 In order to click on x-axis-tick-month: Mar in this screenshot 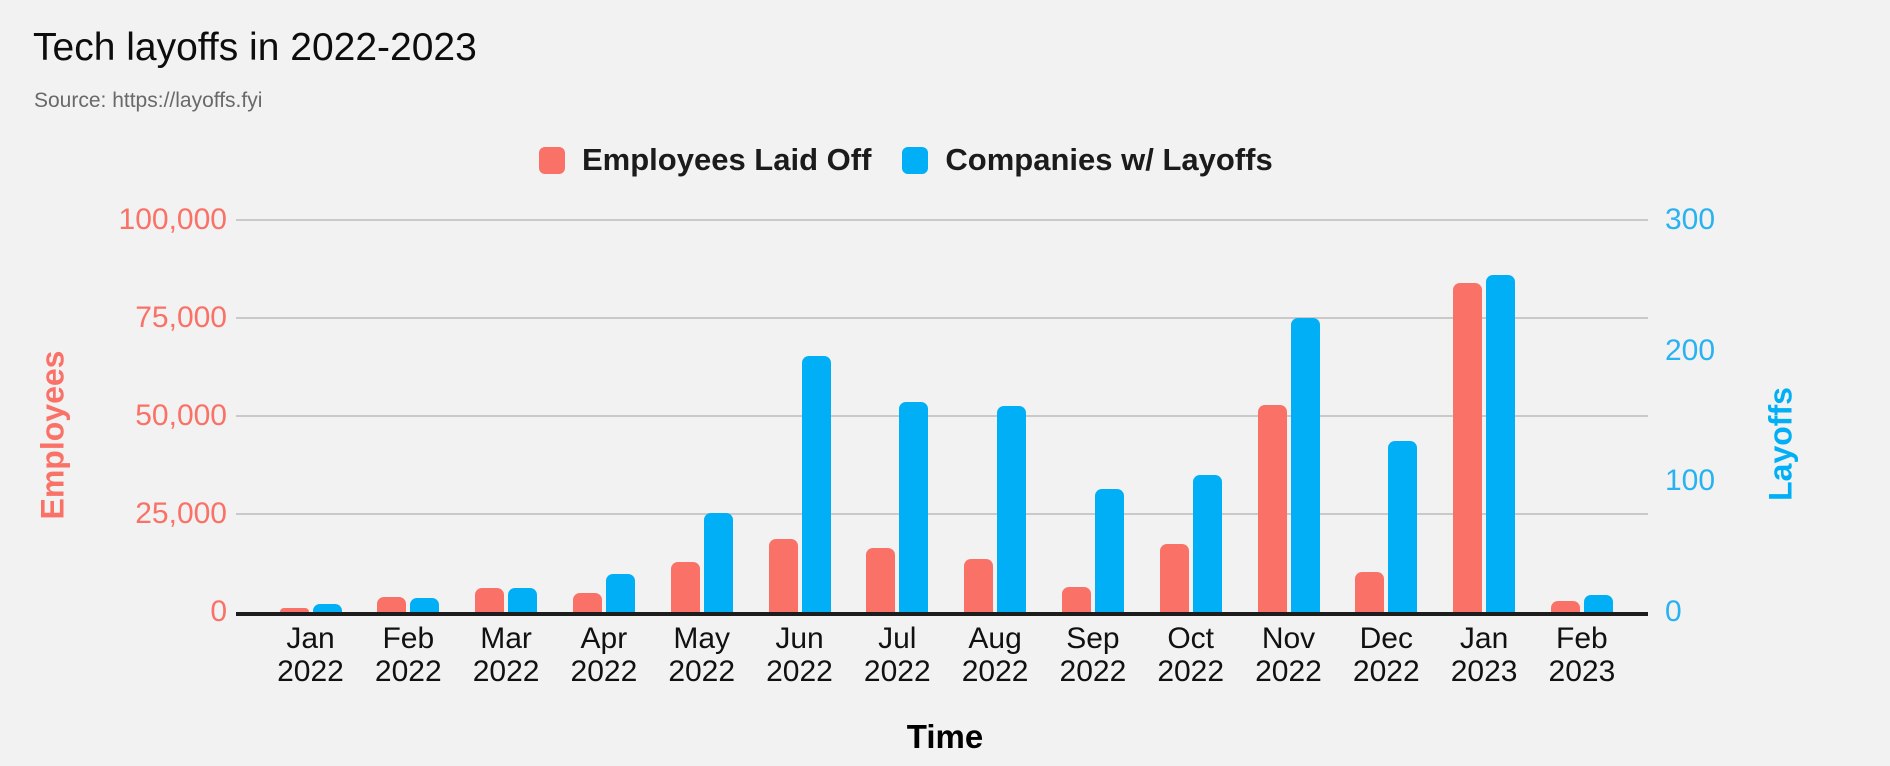, I will do `click(506, 638)`.